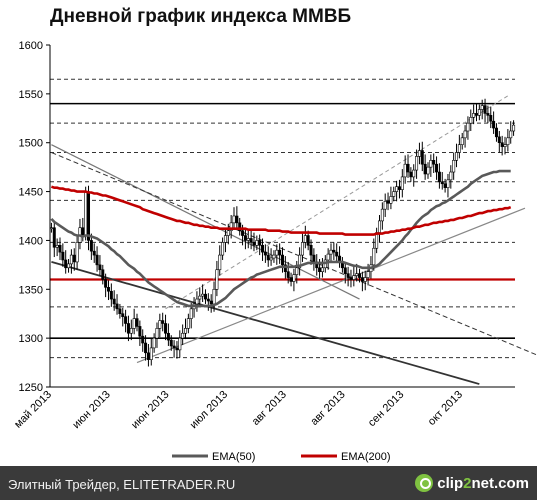 This screenshot has height=500, width=537. Describe the element at coordinates (31, 241) in the screenshot. I see `y-tick-label-3: 1400` at that location.